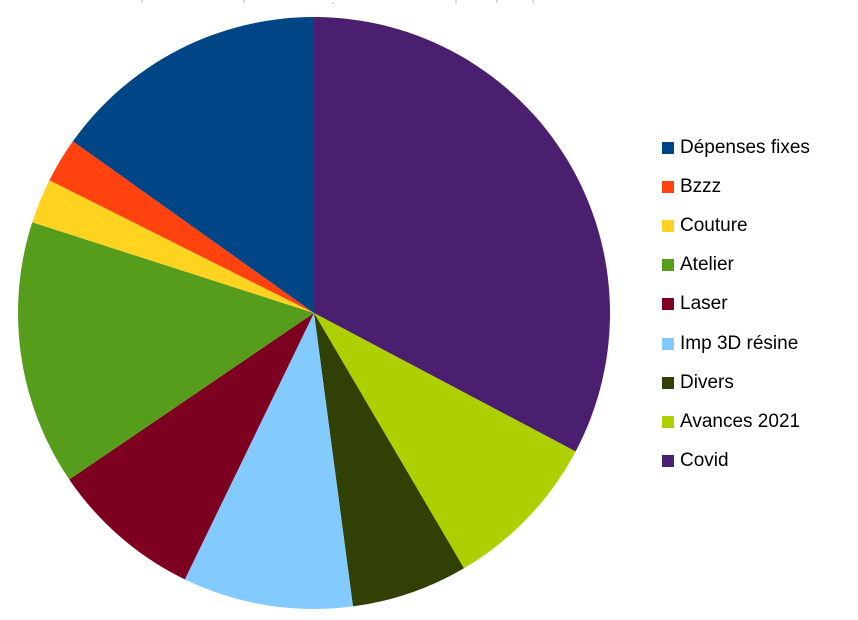  What do you see at coordinates (739, 343) in the screenshot?
I see `legend-label: Imp 3D résine` at bounding box center [739, 343].